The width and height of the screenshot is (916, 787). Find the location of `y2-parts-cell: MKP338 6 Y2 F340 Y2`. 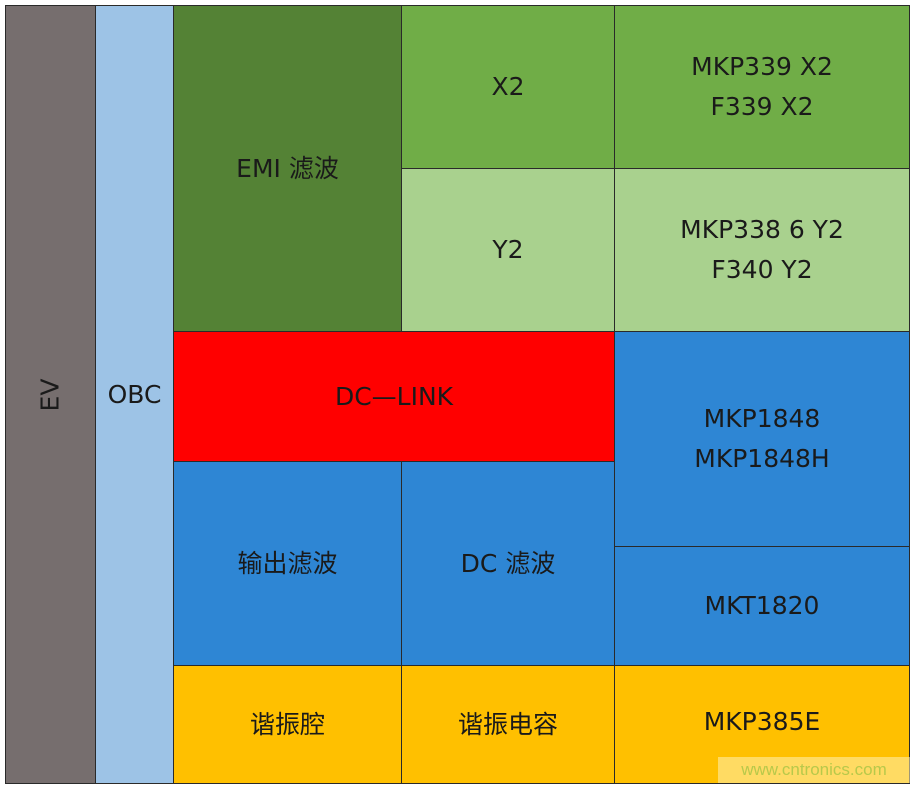

y2-parts-cell: MKP338 6 Y2 F340 Y2 is located at coordinates (762, 250).